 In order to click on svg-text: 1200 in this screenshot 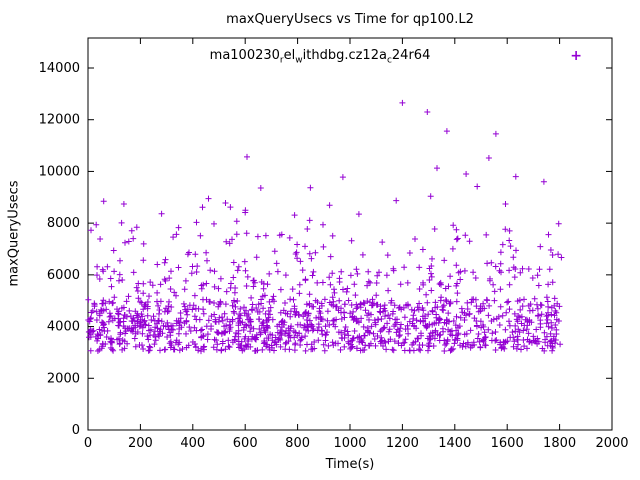, I will do `click(402, 443)`.